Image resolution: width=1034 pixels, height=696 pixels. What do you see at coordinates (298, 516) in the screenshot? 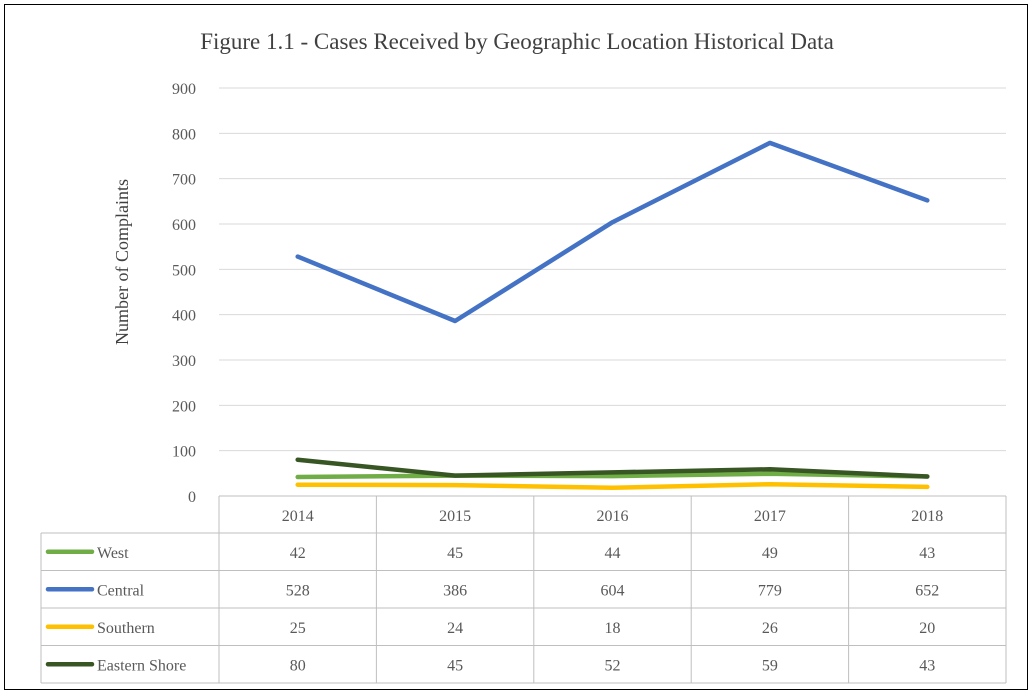
I see `x-tick-label-2014: 2014` at bounding box center [298, 516].